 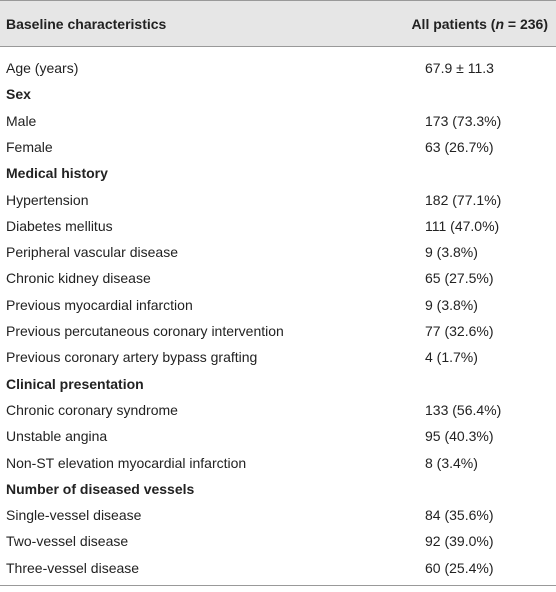 I want to click on section-heading: Number of diseased vessels, so click(x=100, y=488).